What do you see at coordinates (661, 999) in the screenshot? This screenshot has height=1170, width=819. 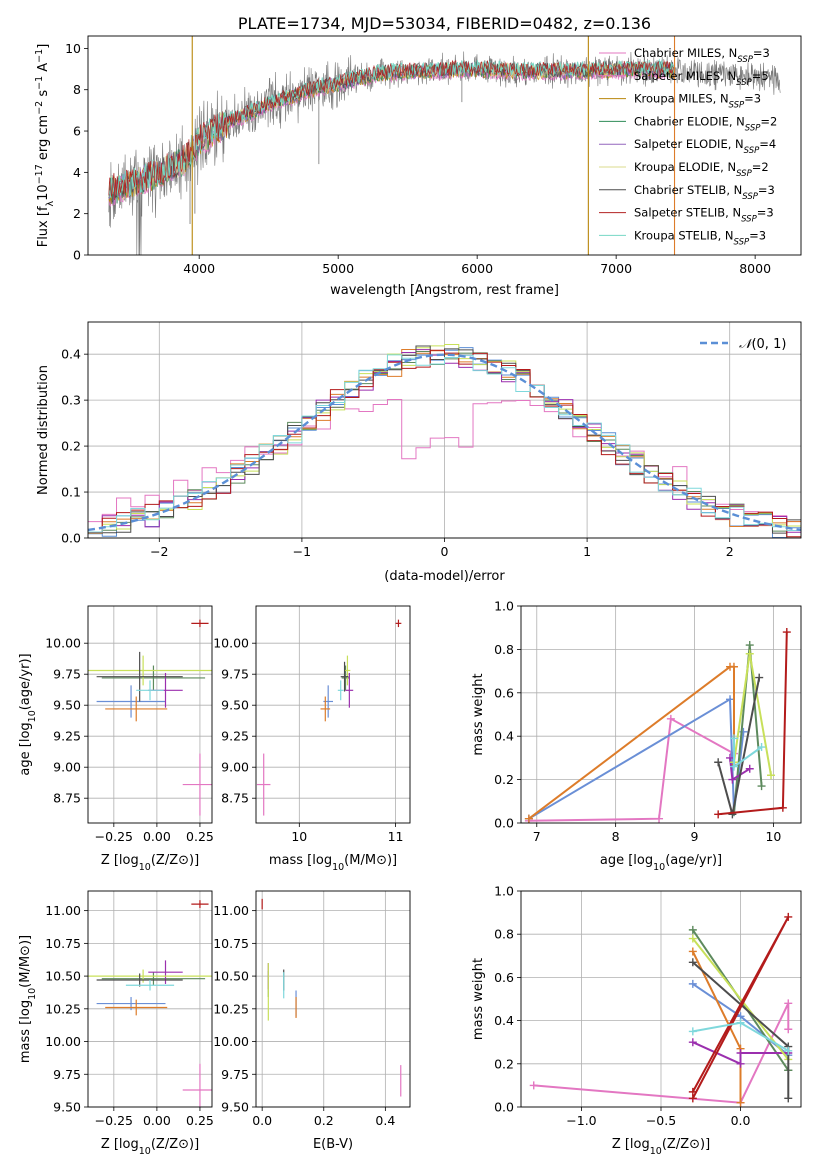 I see `axes-frame` at bounding box center [661, 999].